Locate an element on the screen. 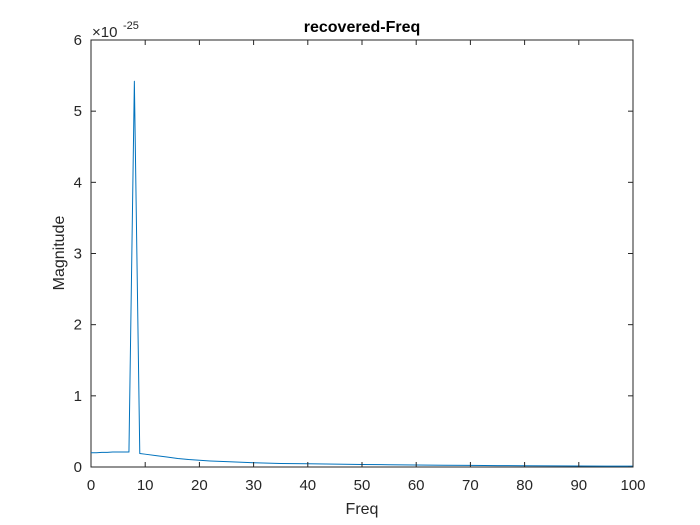 Image resolution: width=700 pixels, height=525 pixels. x-tick-label-0: 0 is located at coordinates (91, 485).